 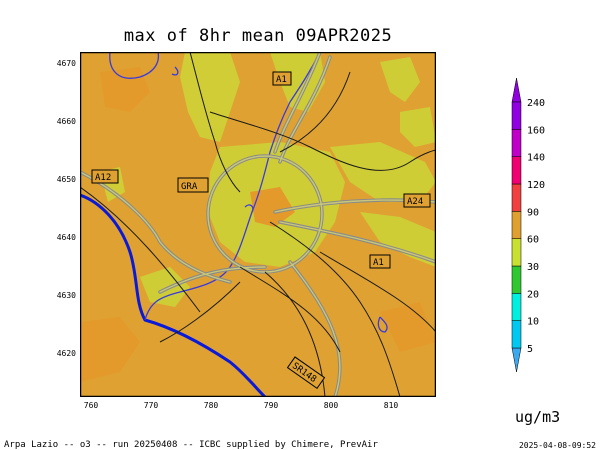 What do you see at coordinates (538, 417) in the screenshot?
I see `unit-label: ug/m3` at bounding box center [538, 417].